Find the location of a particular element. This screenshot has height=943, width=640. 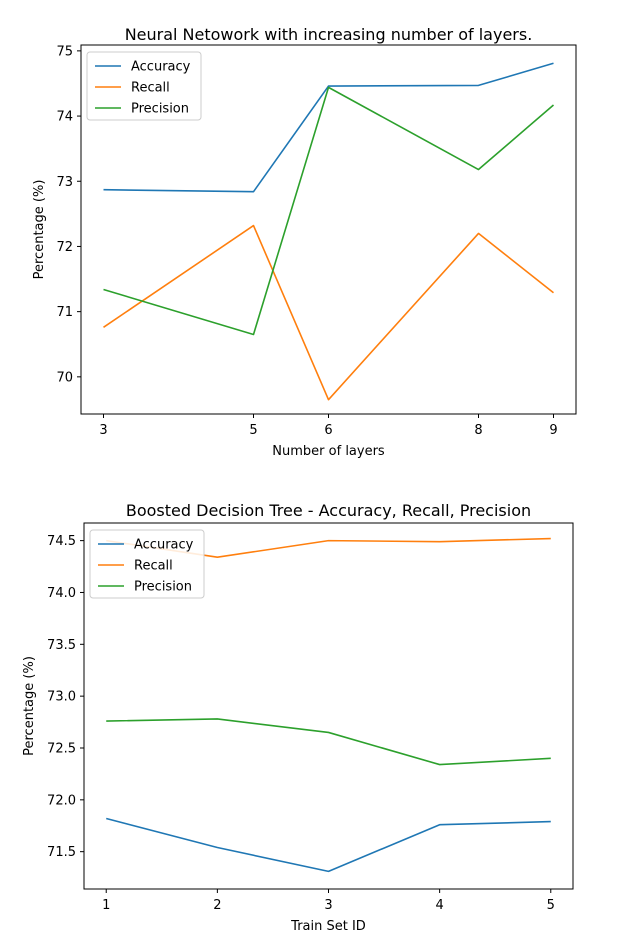

y-tick-label: 73.0 is located at coordinates (61, 697).